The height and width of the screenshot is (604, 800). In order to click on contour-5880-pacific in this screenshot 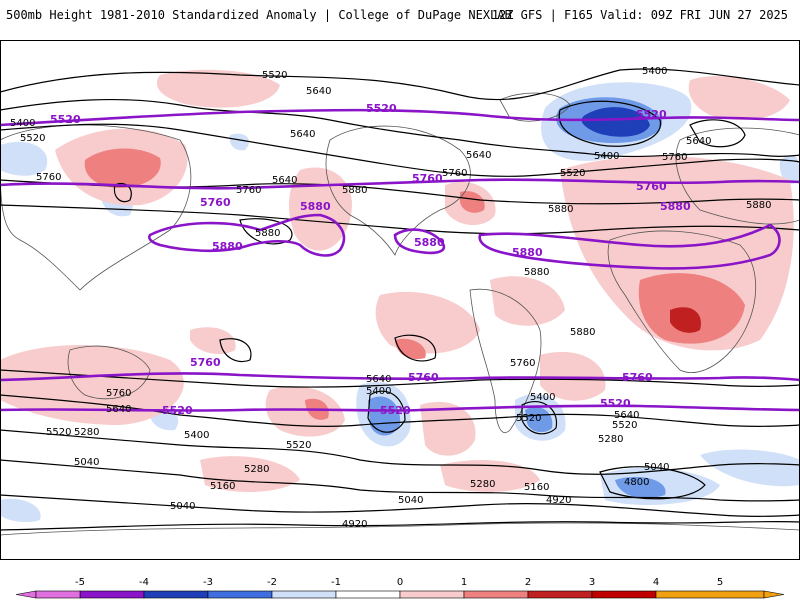, I will do `click(247, 235)`.